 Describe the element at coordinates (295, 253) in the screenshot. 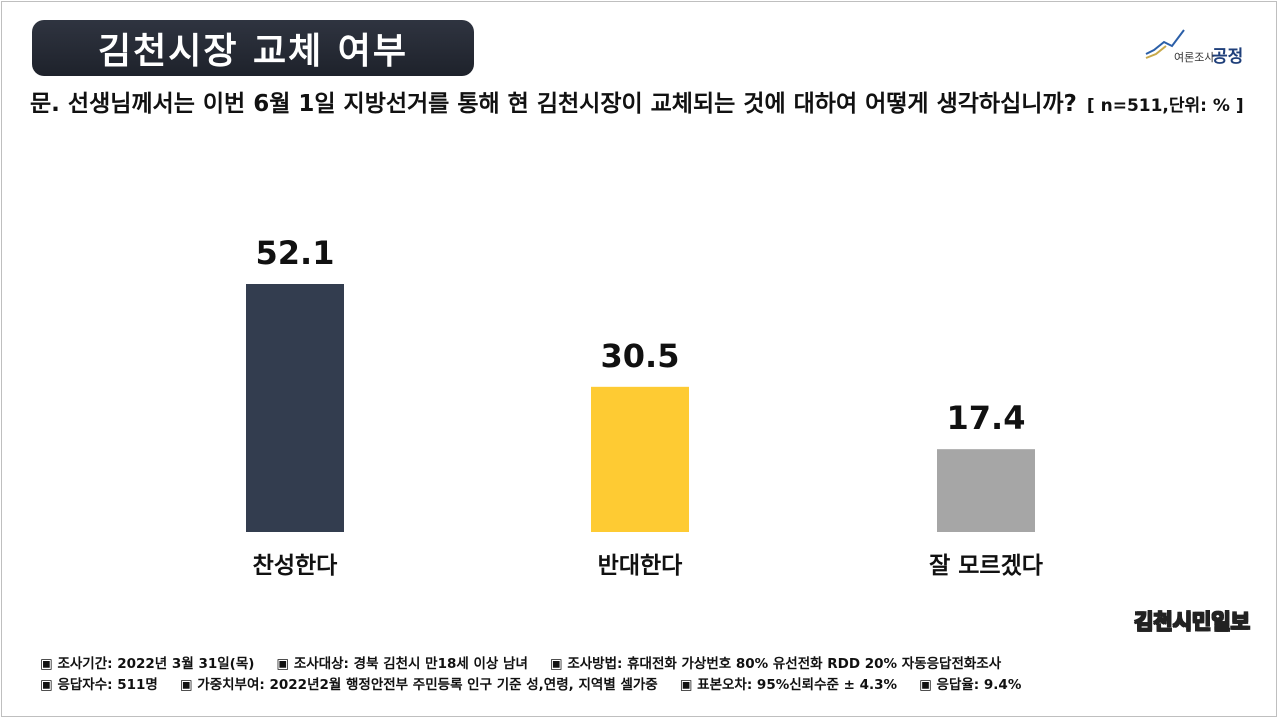

I see `value-label: 52.1` at that location.